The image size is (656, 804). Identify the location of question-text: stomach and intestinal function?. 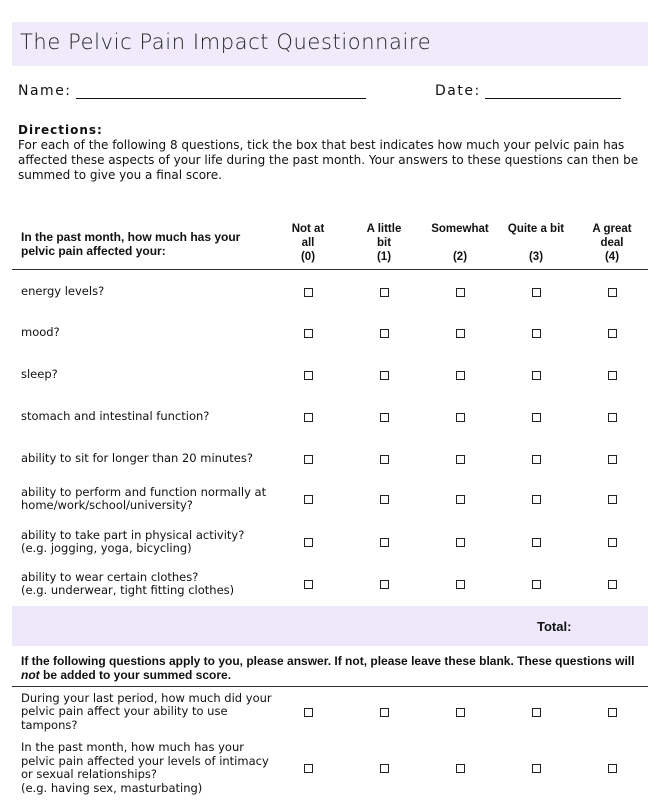
(156, 417).